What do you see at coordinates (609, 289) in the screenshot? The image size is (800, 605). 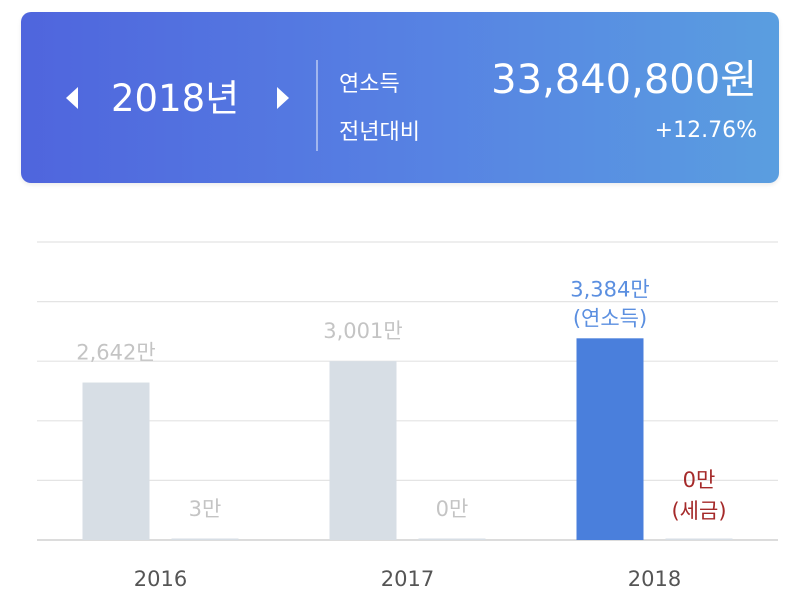 I see `income-value-label: 3,384만` at bounding box center [609, 289].